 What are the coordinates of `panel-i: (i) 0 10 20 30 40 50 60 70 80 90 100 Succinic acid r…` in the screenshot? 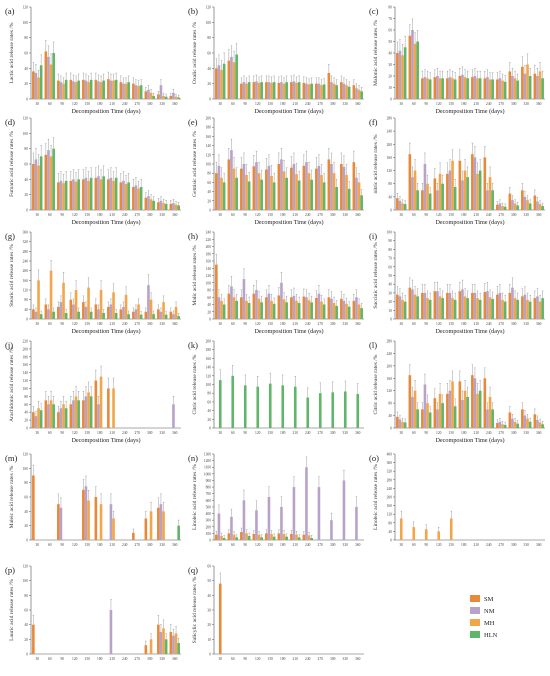 It's located at (457, 283).